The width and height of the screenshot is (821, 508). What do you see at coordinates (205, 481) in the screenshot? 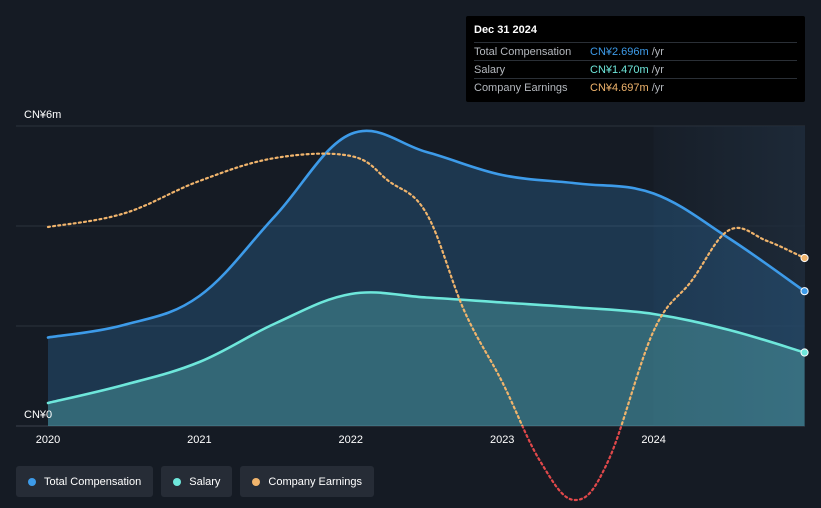
I see `legend-label: Salary` at bounding box center [205, 481].